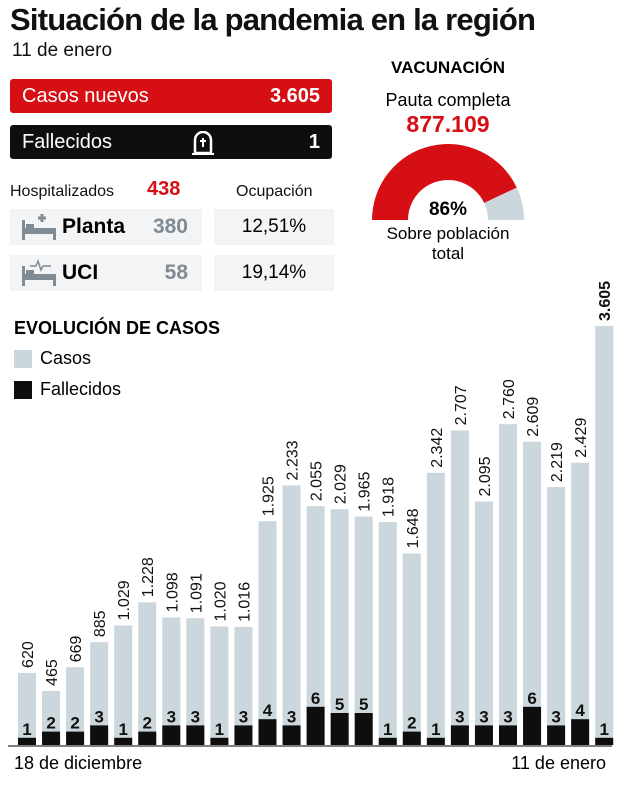 The width and height of the screenshot is (624, 793). What do you see at coordinates (94, 226) in the screenshot?
I see `ward-label: Planta` at bounding box center [94, 226].